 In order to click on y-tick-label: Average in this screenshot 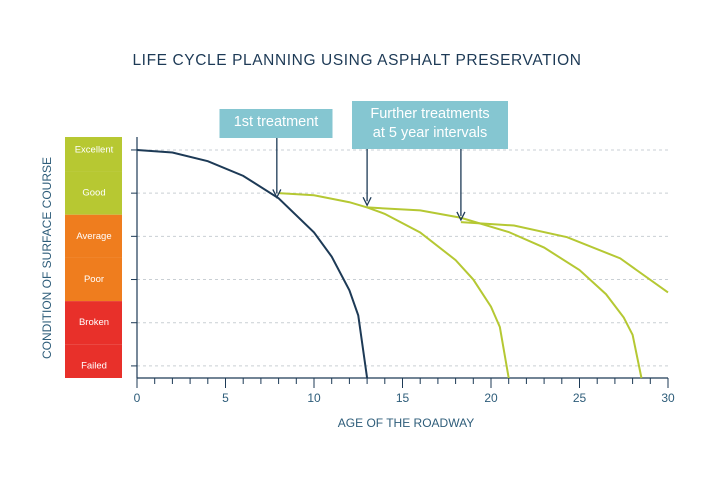, I will do `click(93, 236)`.